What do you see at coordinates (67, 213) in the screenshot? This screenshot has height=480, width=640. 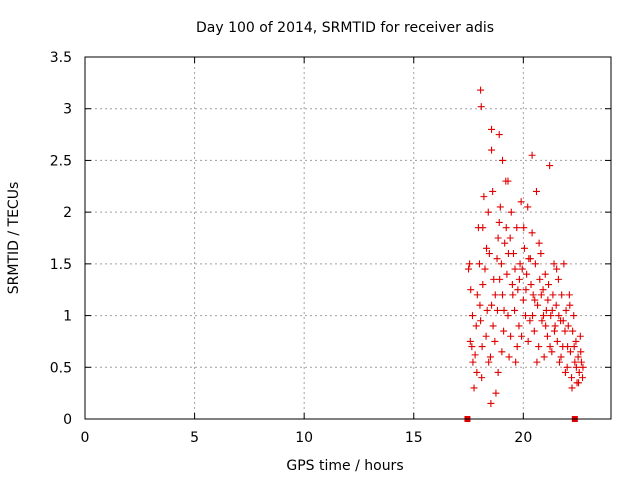 I see `y-tick-label: 2` at bounding box center [67, 213].